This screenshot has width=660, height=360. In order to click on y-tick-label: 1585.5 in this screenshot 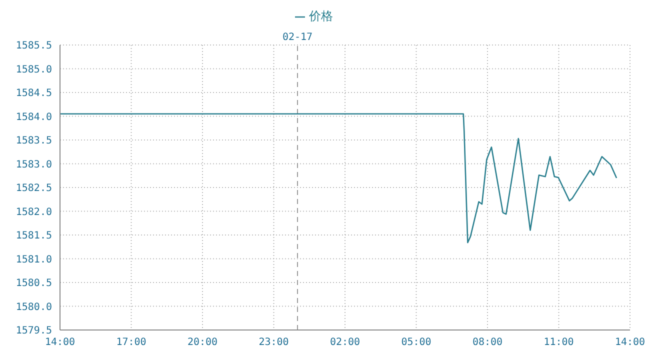, I will do `click(34, 46)`.